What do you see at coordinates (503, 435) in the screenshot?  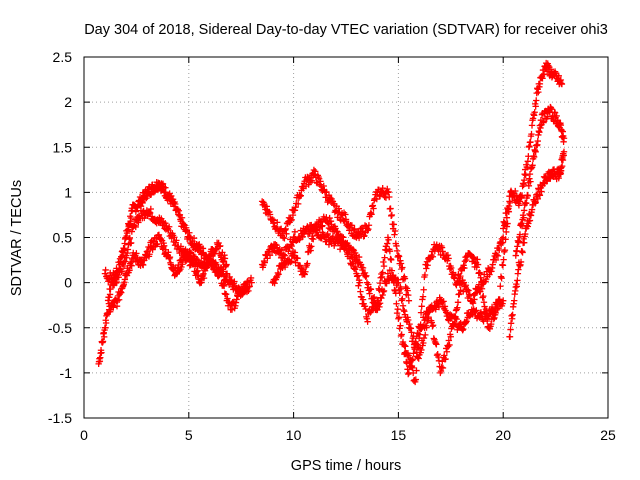 I see `x-tick-label: 20` at bounding box center [503, 435].